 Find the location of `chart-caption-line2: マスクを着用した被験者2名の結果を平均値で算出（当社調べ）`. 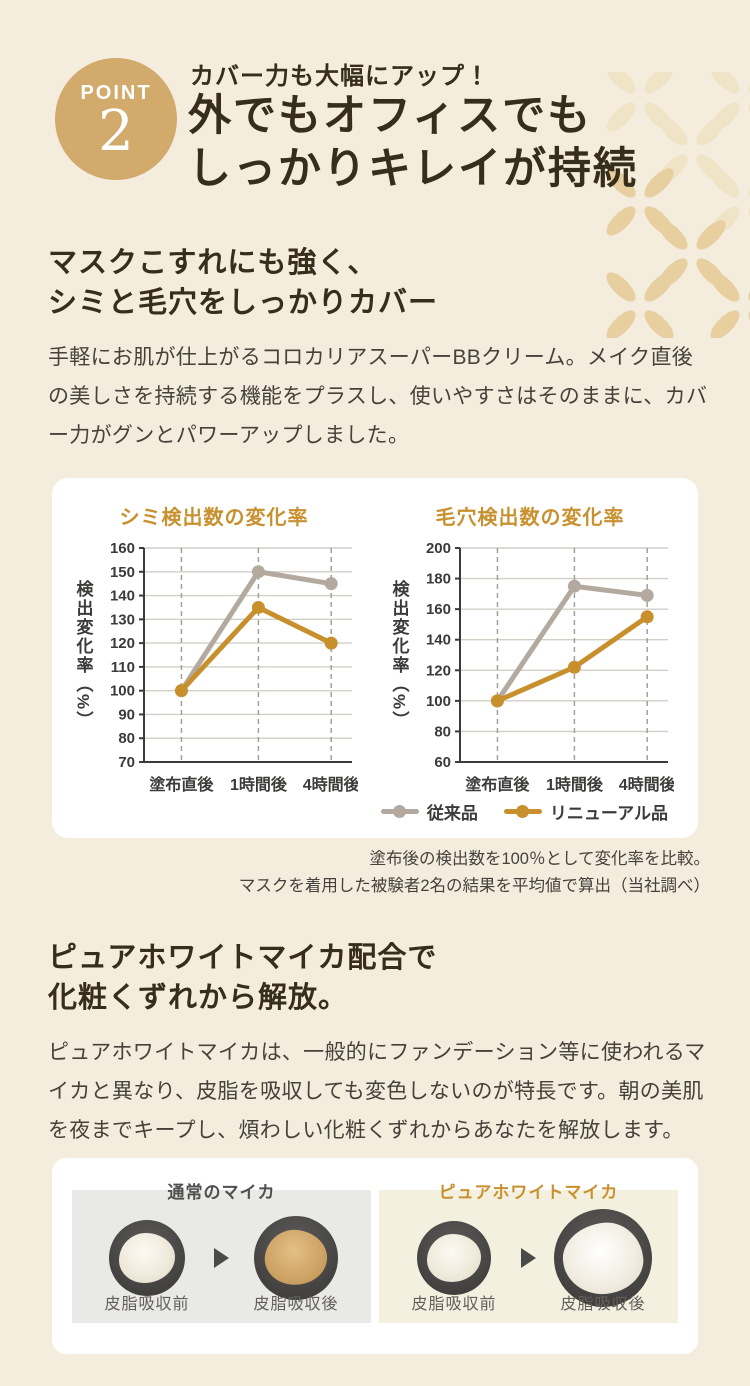

chart-caption-line2: マスクを着用した被験者2名の結果を平均値で算出（当社調べ） is located at coordinates (474, 886).